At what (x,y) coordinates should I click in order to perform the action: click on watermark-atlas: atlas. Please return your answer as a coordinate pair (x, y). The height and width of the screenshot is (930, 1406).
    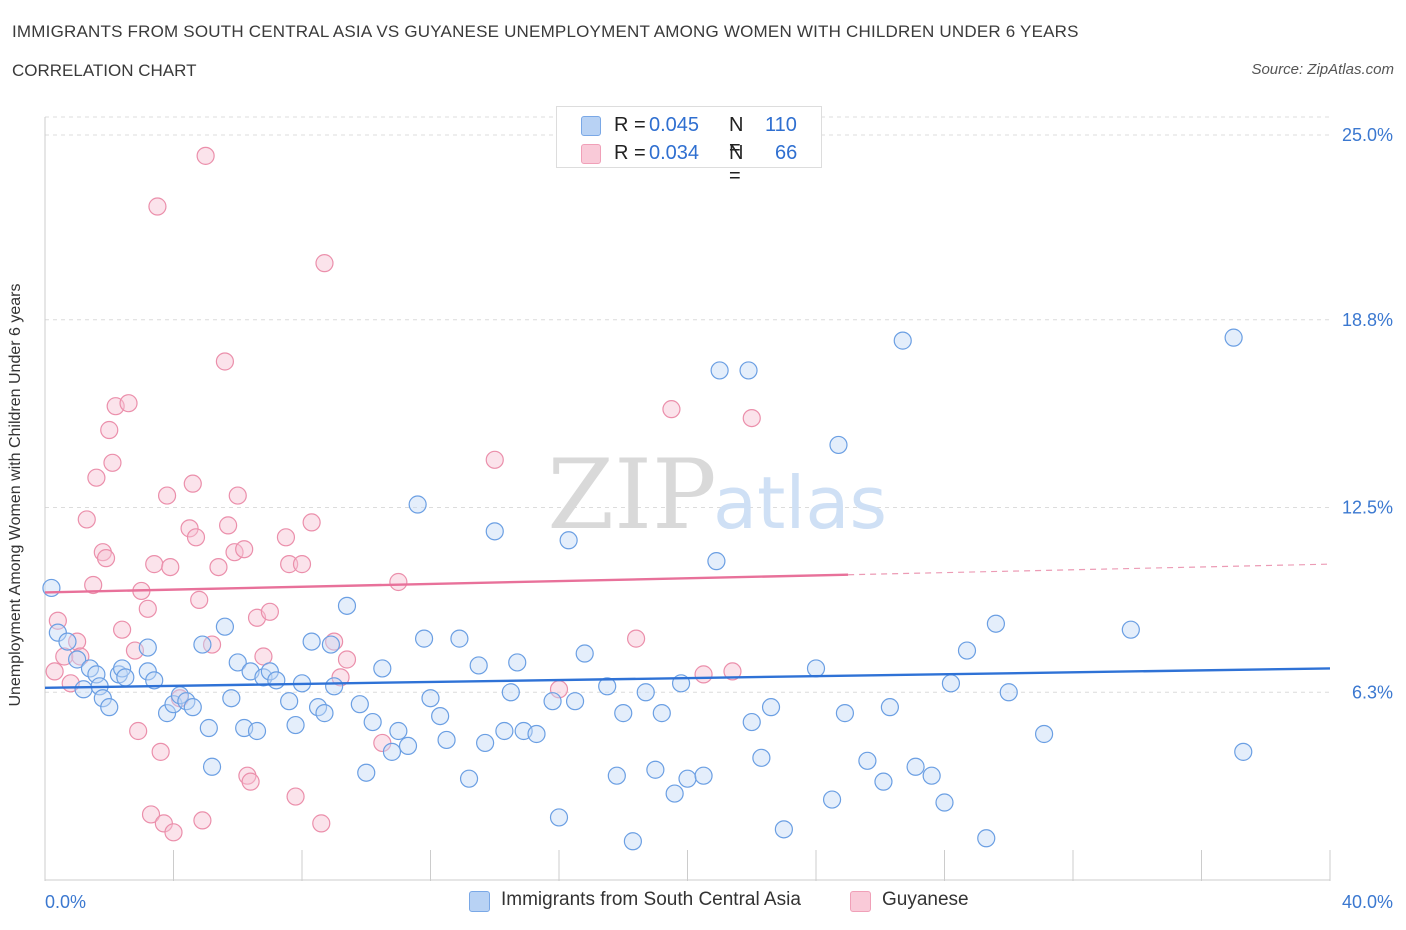
    Looking at the image, I should click on (800, 503).